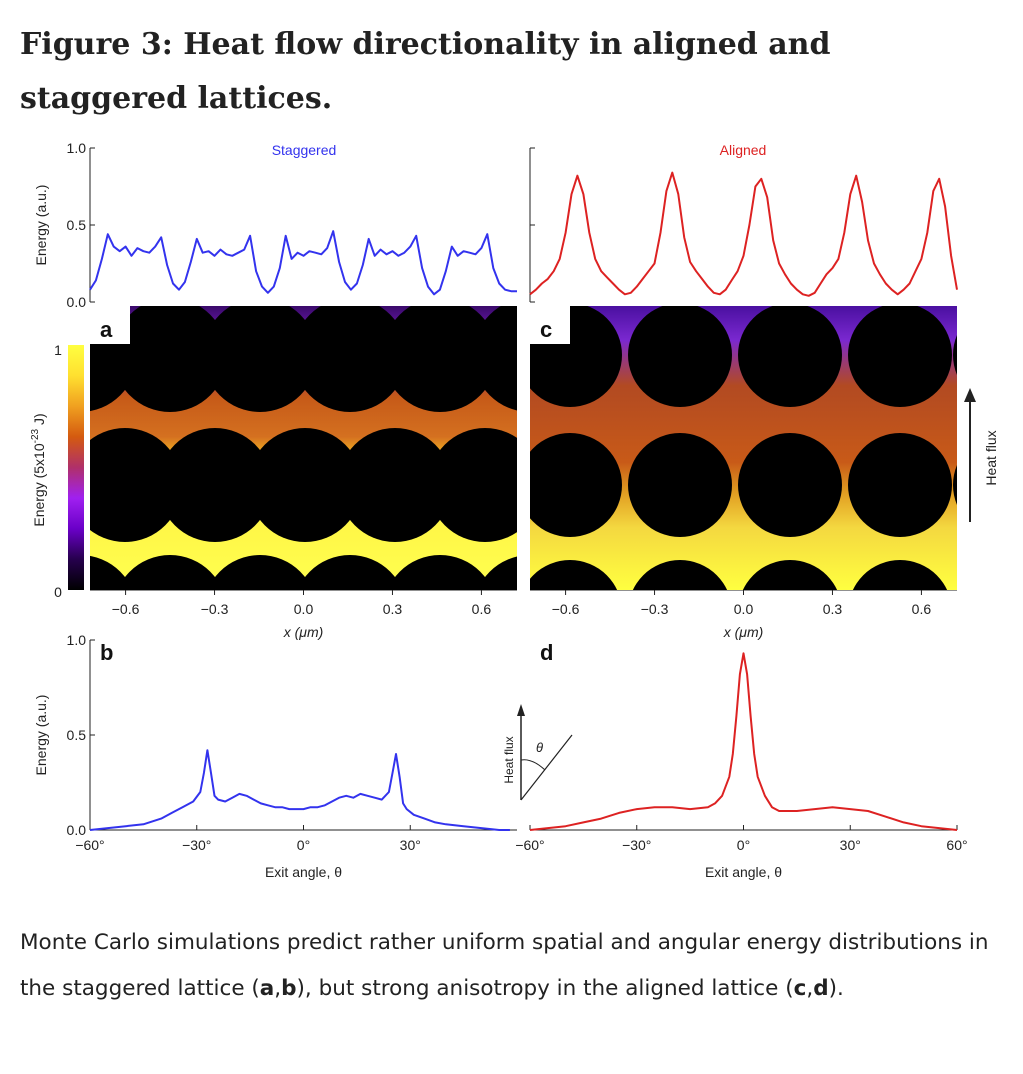 The height and width of the screenshot is (1074, 1023). Describe the element at coordinates (77, 302) in the screenshot. I see `staggered-profile-y-tick-label: 0.0` at that location.